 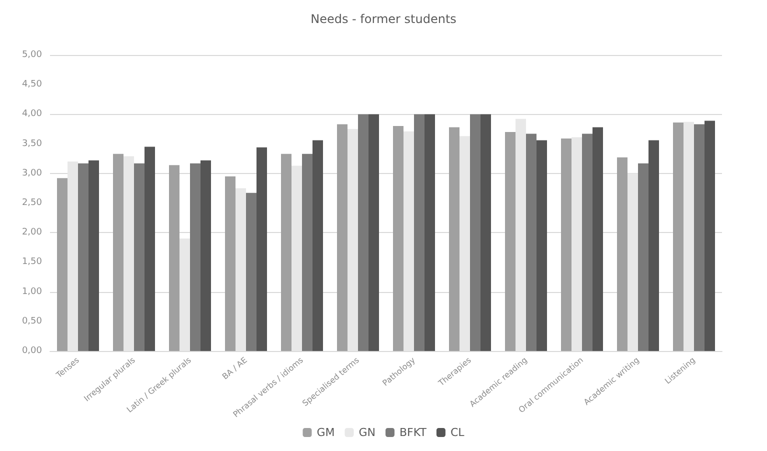 What do you see at coordinates (32, 291) in the screenshot?
I see `y-tick-label: 1,00` at bounding box center [32, 291].